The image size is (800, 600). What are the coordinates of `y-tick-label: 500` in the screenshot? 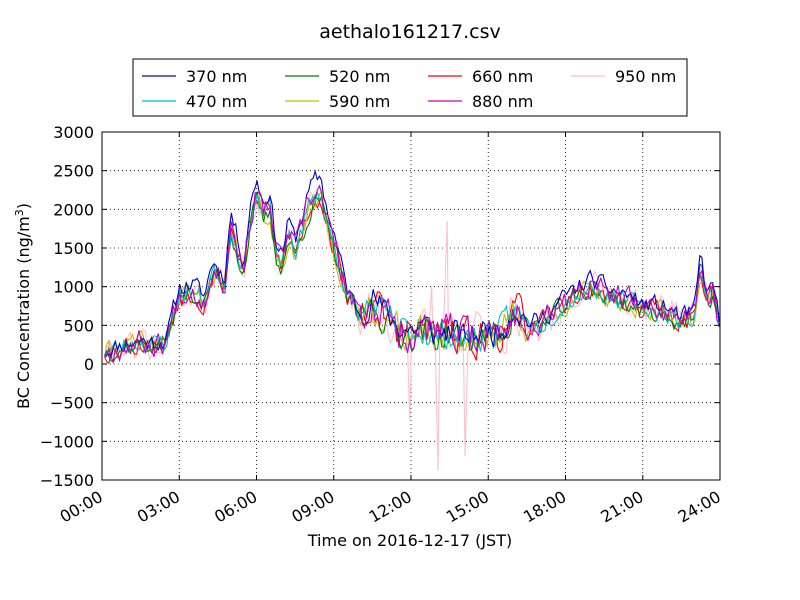 It's located at (78, 325).